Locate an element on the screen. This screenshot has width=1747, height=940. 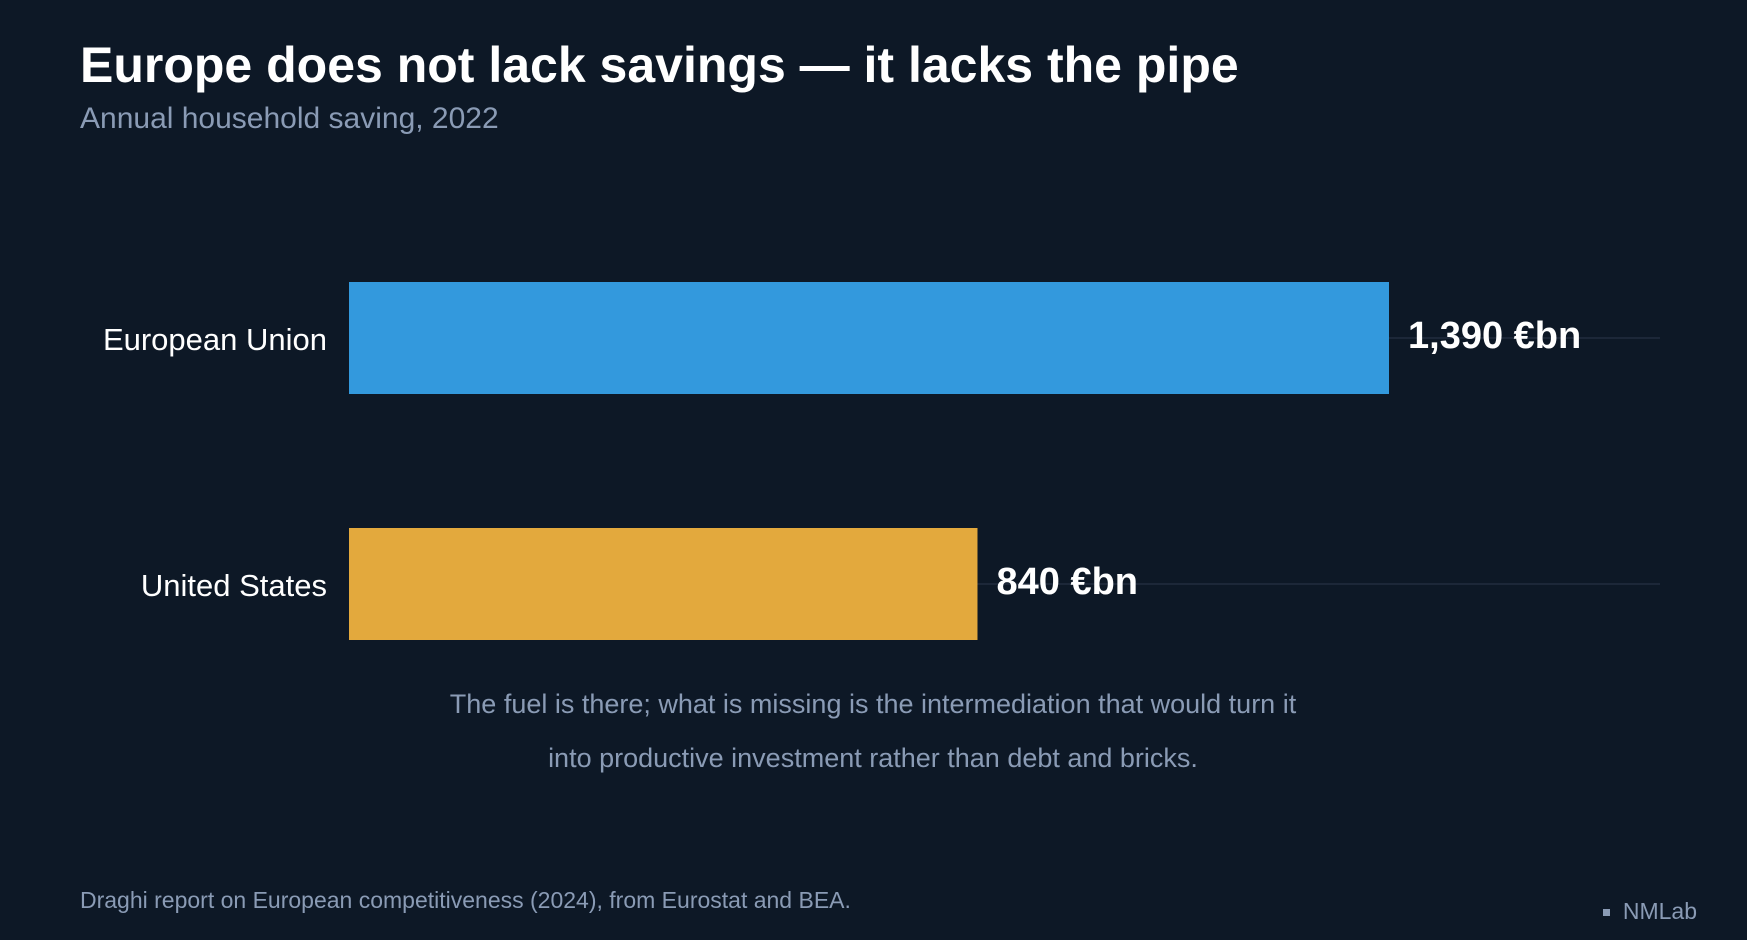
brand: NMLab is located at coordinates (1660, 911).